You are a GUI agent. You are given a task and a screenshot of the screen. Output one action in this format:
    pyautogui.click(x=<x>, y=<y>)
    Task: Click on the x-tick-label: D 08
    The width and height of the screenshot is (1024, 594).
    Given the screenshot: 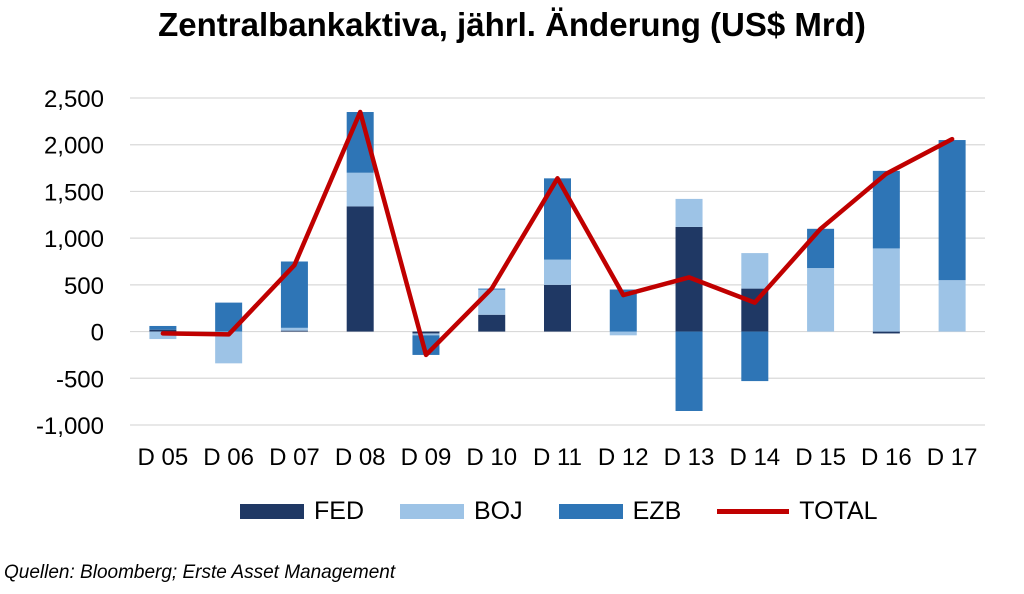 What is the action you would take?
    pyautogui.click(x=360, y=457)
    